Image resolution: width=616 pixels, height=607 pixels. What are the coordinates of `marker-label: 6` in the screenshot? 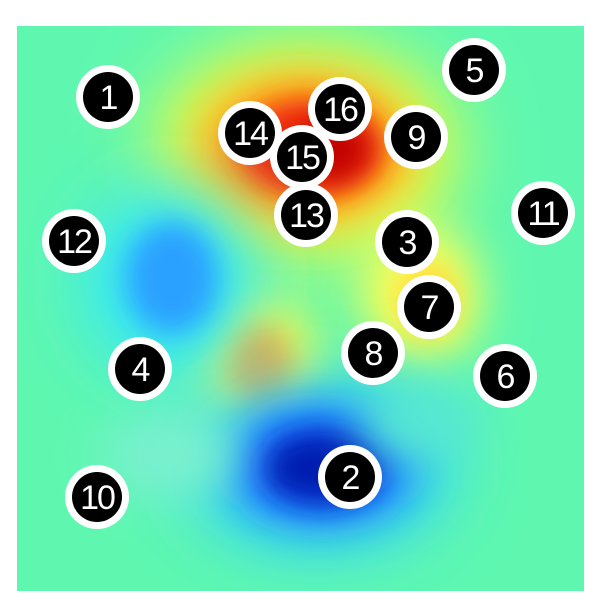 It's located at (506, 377).